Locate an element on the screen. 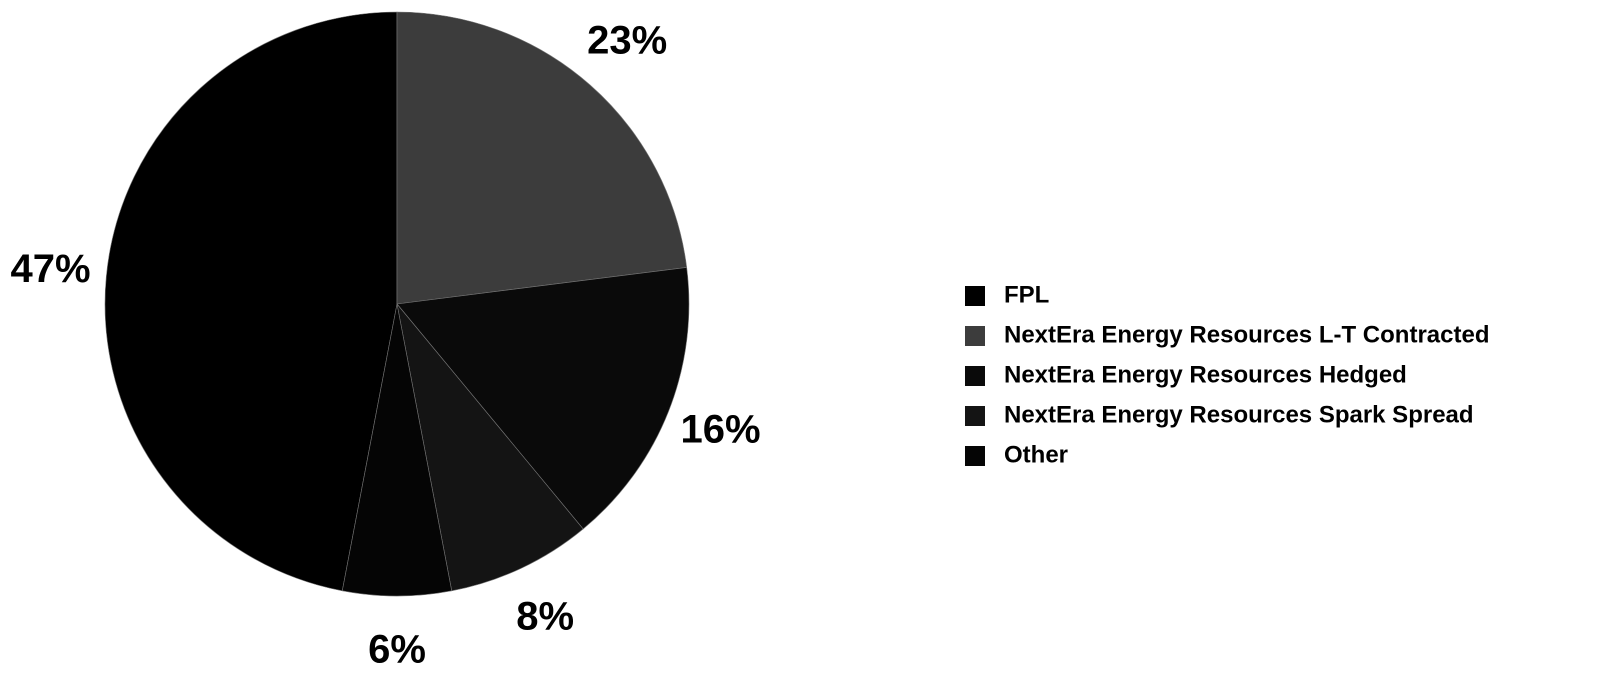 This screenshot has width=1603, height=684. legend-label: NextEra Energy Resources Spark Spread is located at coordinates (1239, 414).